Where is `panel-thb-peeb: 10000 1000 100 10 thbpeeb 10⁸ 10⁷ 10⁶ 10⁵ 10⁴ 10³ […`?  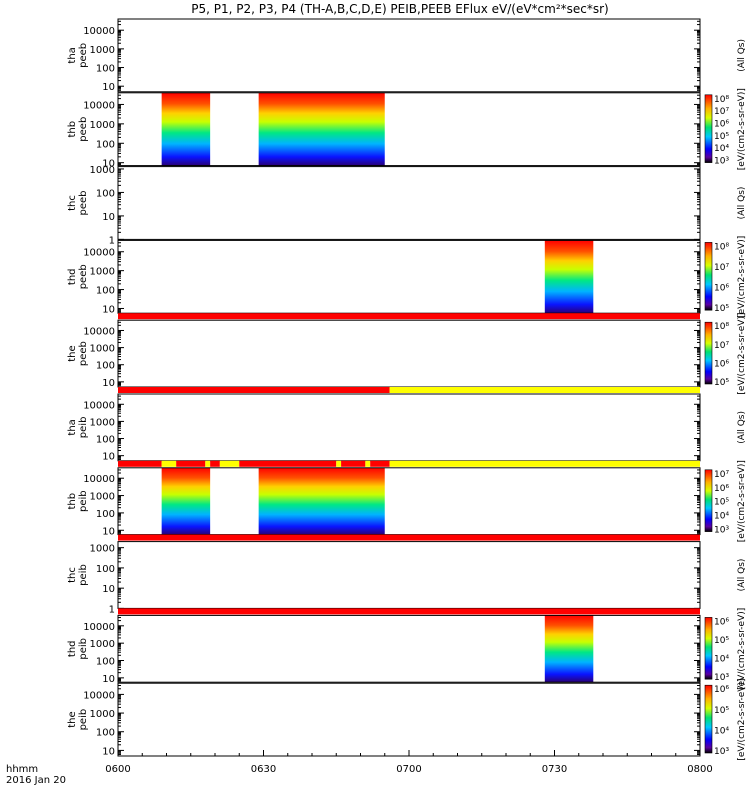 panel-thb-peeb: 10000 1000 100 10 thbpeeb 10⁸ 10⁷ 10⁶ 10⁵ 10⁴ 10³ [… is located at coordinates (407, 129).